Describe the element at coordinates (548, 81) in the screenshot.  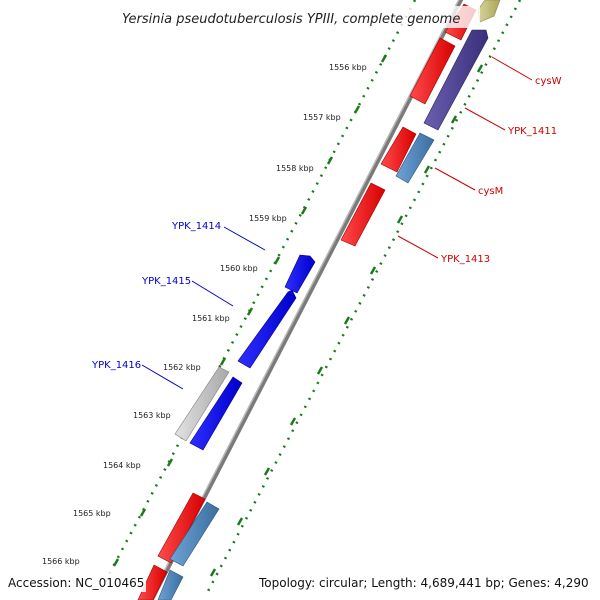
I see `gene-label-cysW: cysW` at that location.